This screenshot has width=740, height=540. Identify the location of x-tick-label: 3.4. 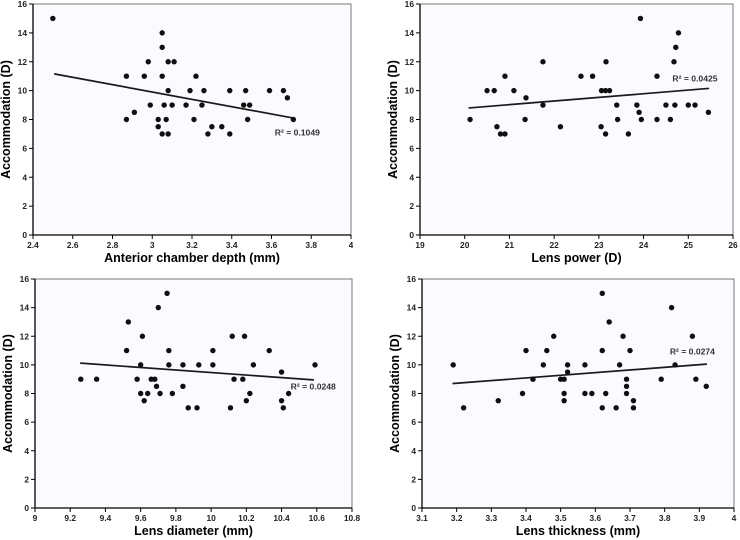
(232, 245).